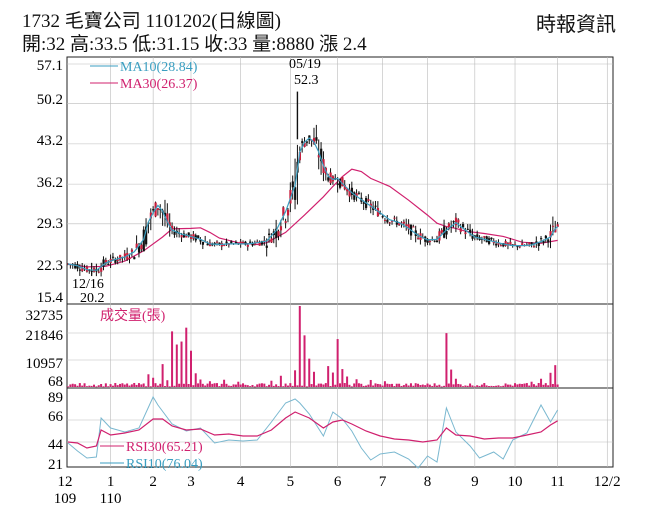 The width and height of the screenshot is (656, 525). What do you see at coordinates (164, 464) in the screenshot?
I see `rsi10-legend: RSI10(76.04)` at bounding box center [164, 464].